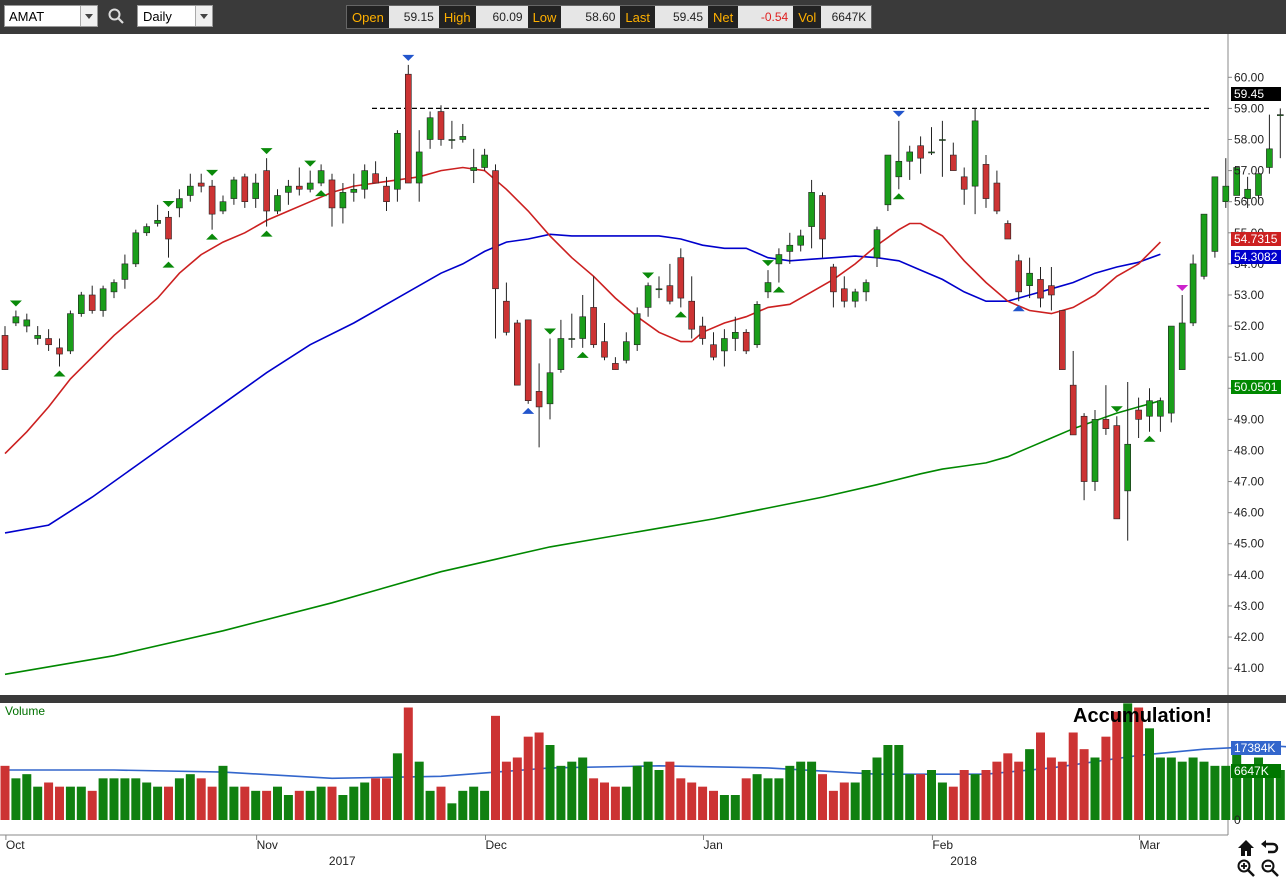 The height and width of the screenshot is (878, 1286). I want to click on net-label: Net, so click(723, 17).